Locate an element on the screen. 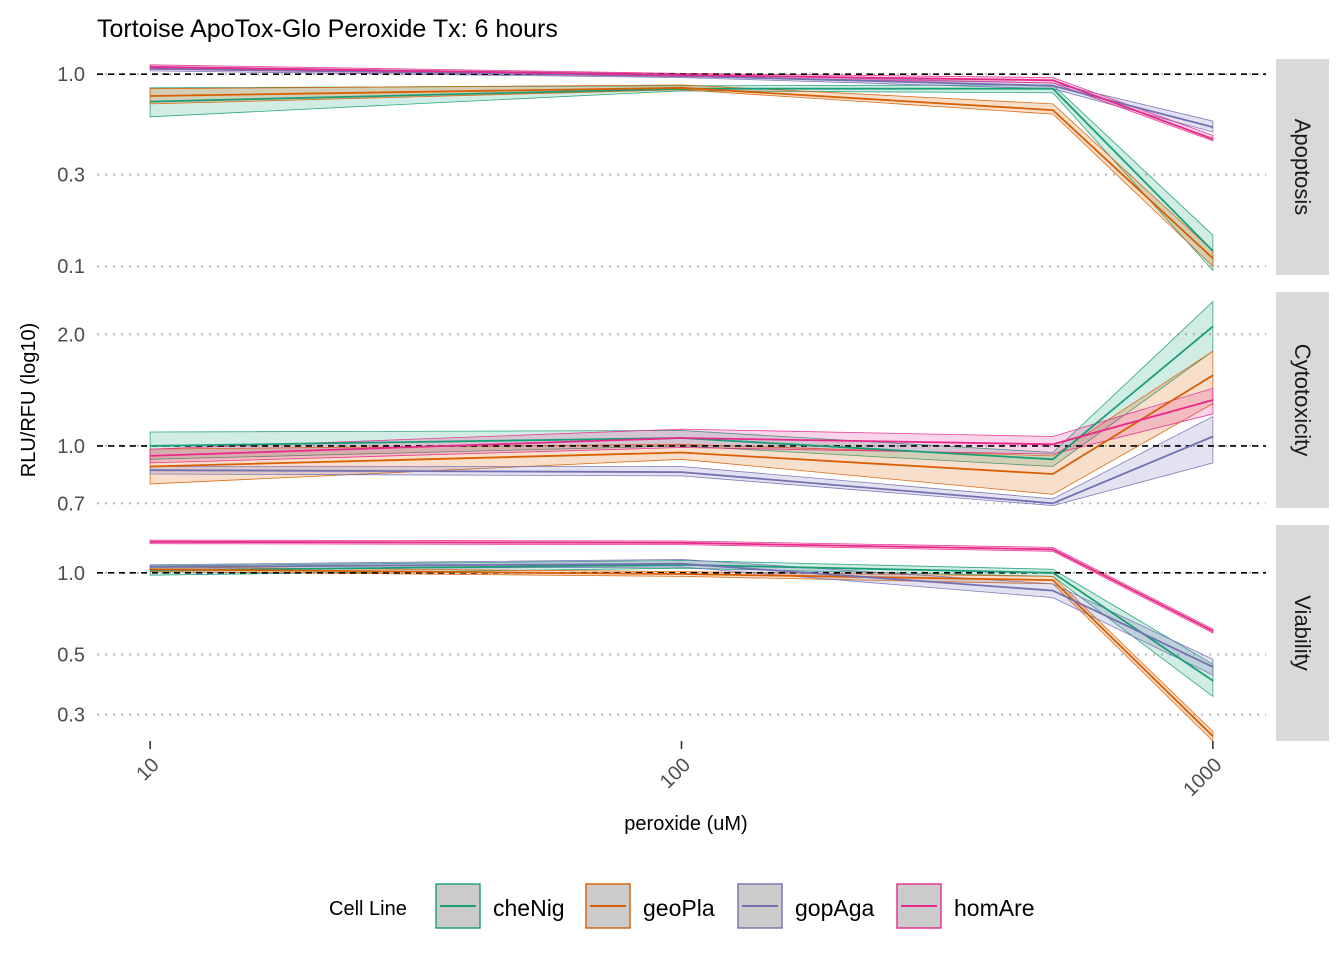 The image size is (1344, 960). legend: Cell Line cheNig geoPla gopAga homAre is located at coordinates (682, 906).